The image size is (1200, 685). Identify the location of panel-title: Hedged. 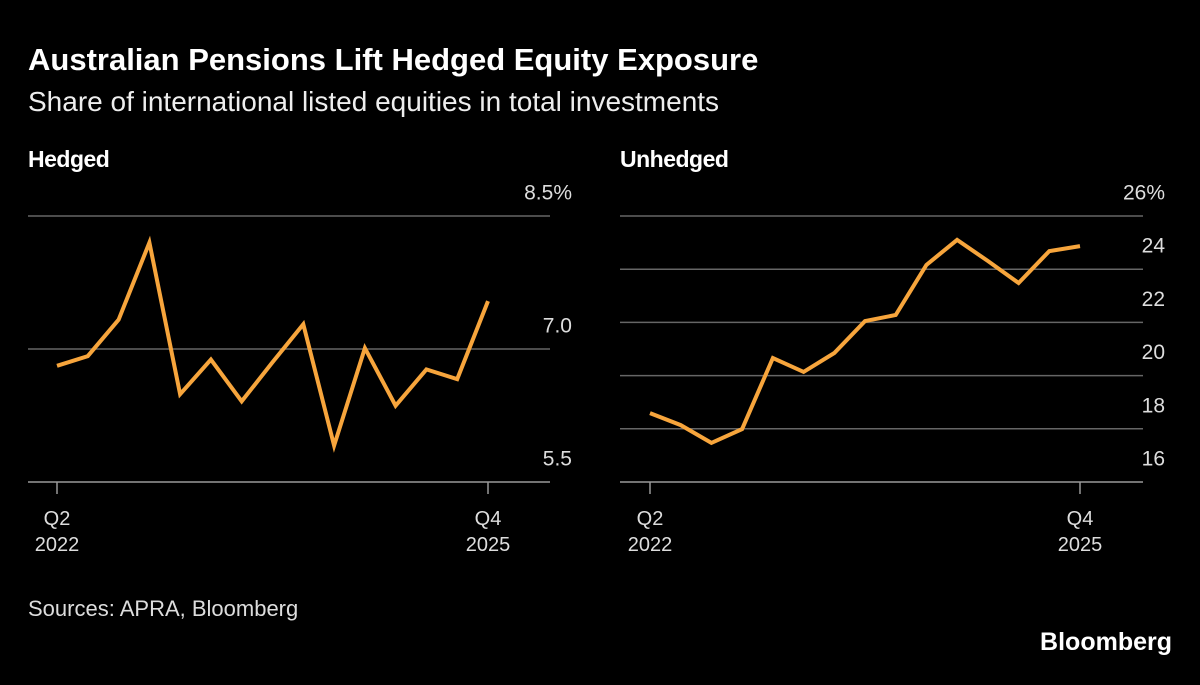
(69, 159).